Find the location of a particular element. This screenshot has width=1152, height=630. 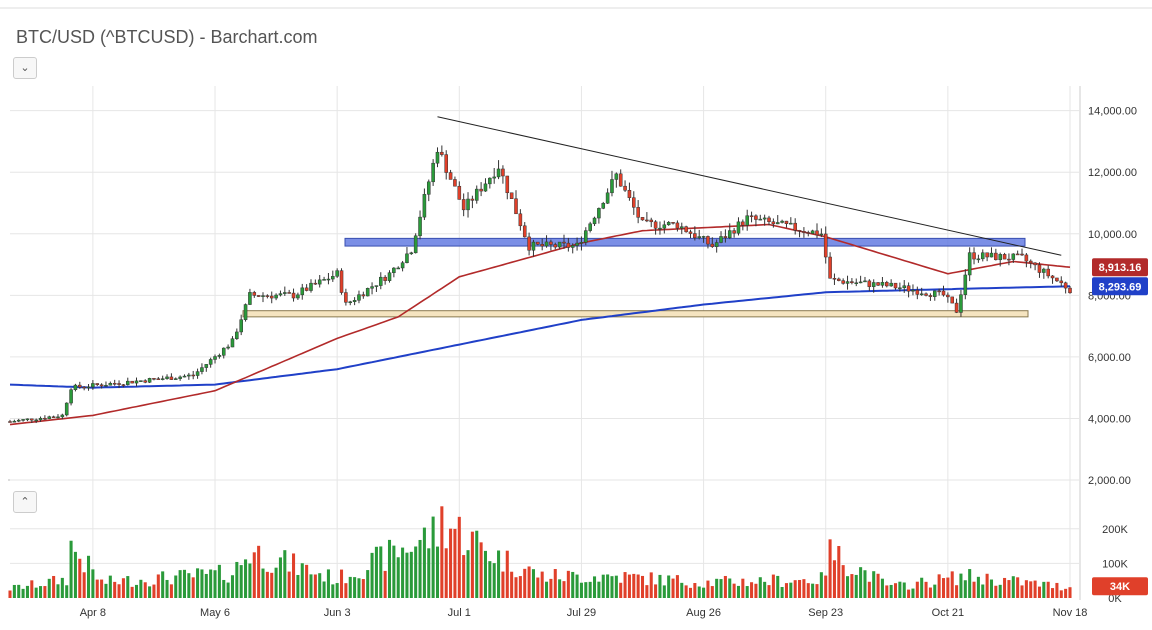

collapse-volume-button: ⌃ is located at coordinates (25, 502).